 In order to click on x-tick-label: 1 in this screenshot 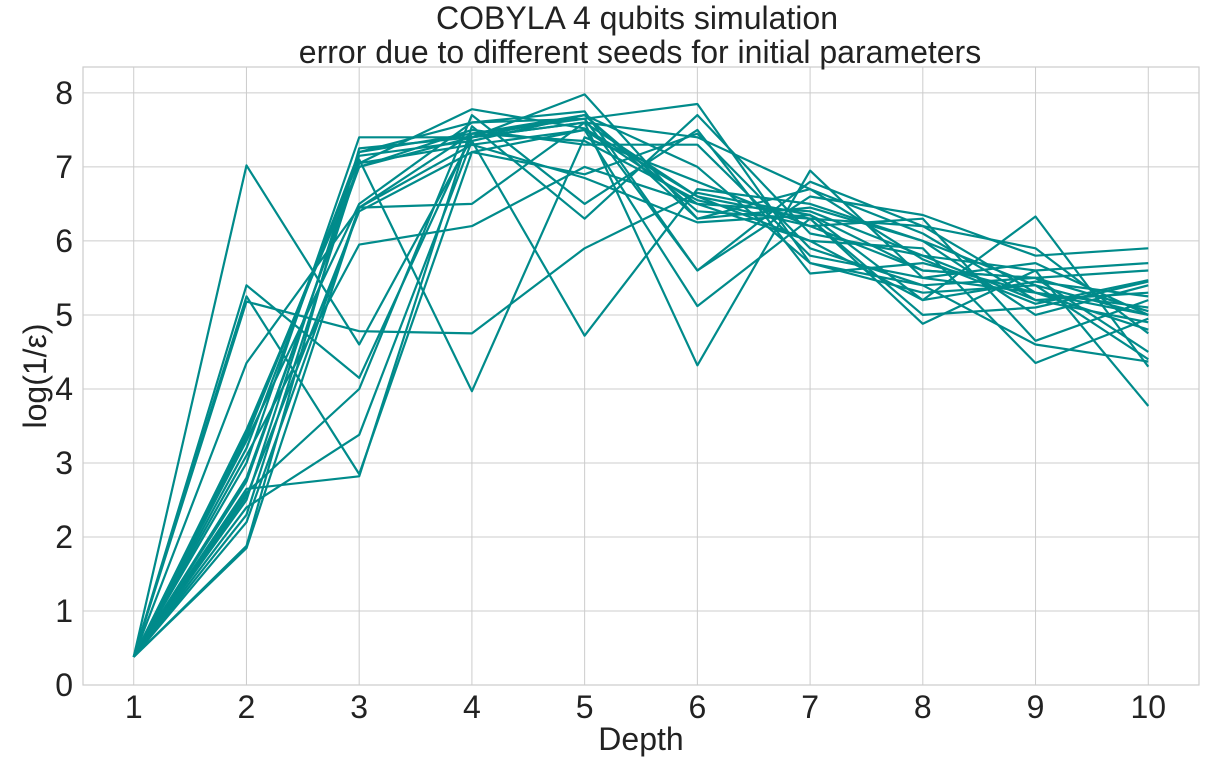, I will do `click(134, 707)`.